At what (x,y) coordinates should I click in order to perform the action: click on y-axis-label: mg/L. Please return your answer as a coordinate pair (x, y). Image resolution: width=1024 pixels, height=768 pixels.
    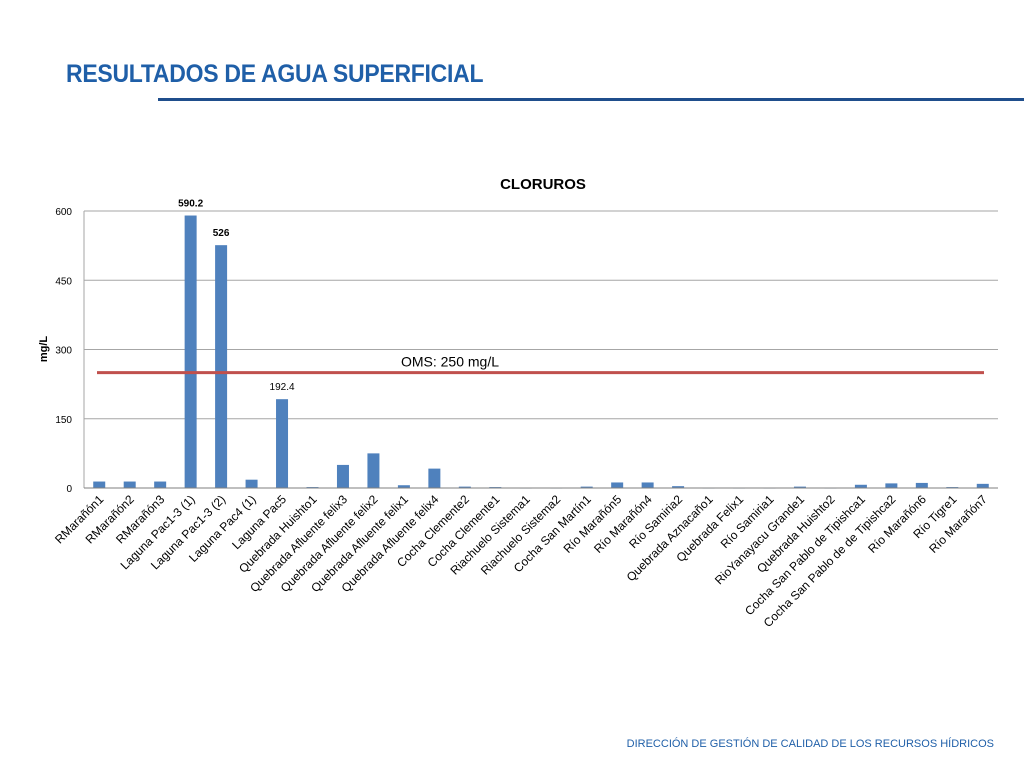
    Looking at the image, I should click on (44, 349).